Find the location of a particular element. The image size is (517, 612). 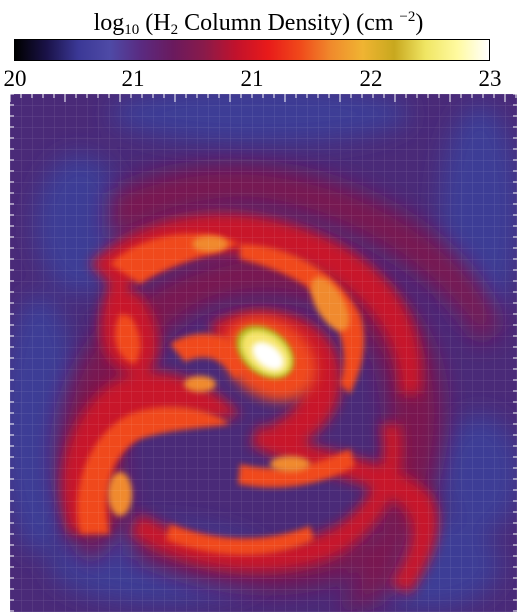

chart-title: log10 (H2 Column Density) (cm −2) is located at coordinates (258, 23).